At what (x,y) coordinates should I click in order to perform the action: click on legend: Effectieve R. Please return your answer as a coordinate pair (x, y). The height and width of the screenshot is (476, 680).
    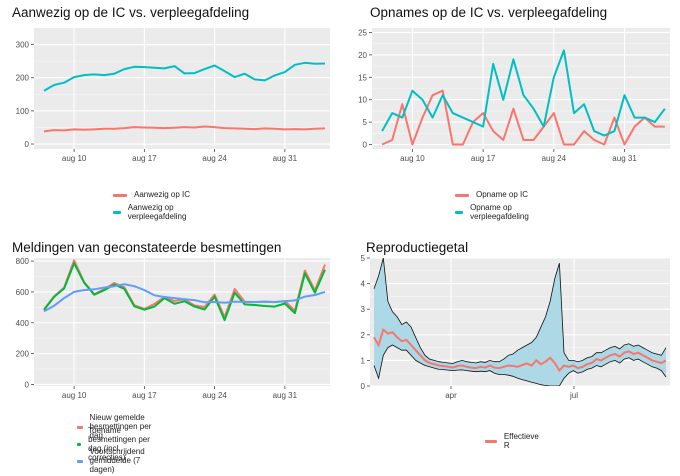
    Looking at the image, I should click on (512, 441).